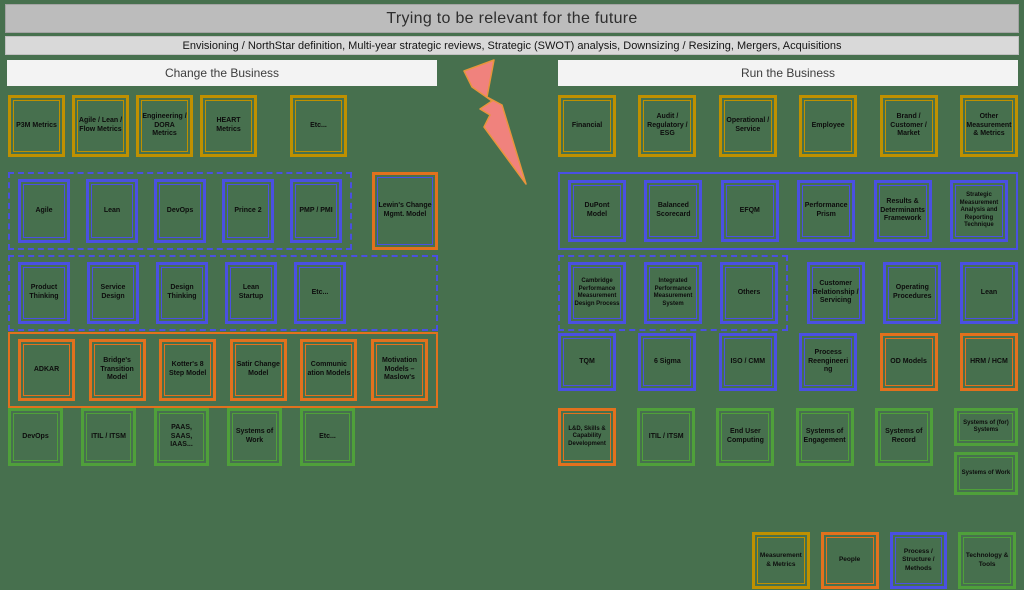 The height and width of the screenshot is (590, 1024). What do you see at coordinates (228, 125) in the screenshot?
I see `box-label: HEART Metrics` at bounding box center [228, 125].